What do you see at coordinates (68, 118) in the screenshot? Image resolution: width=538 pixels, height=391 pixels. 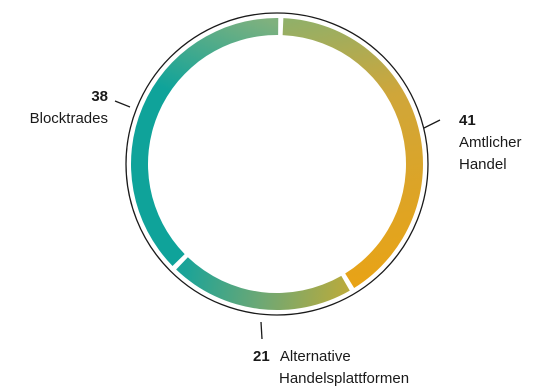 I see `slice-name-line: Blocktrades` at bounding box center [68, 118].